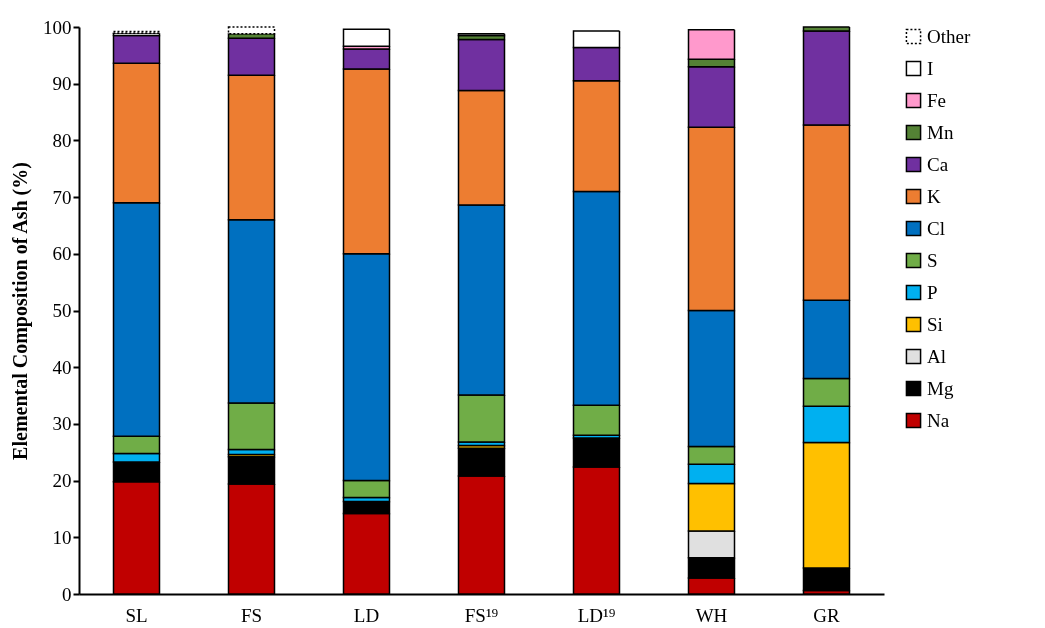 The image size is (1045, 628). Describe the element at coordinates (940, 388) in the screenshot. I see `legend-label: Mg` at that location.